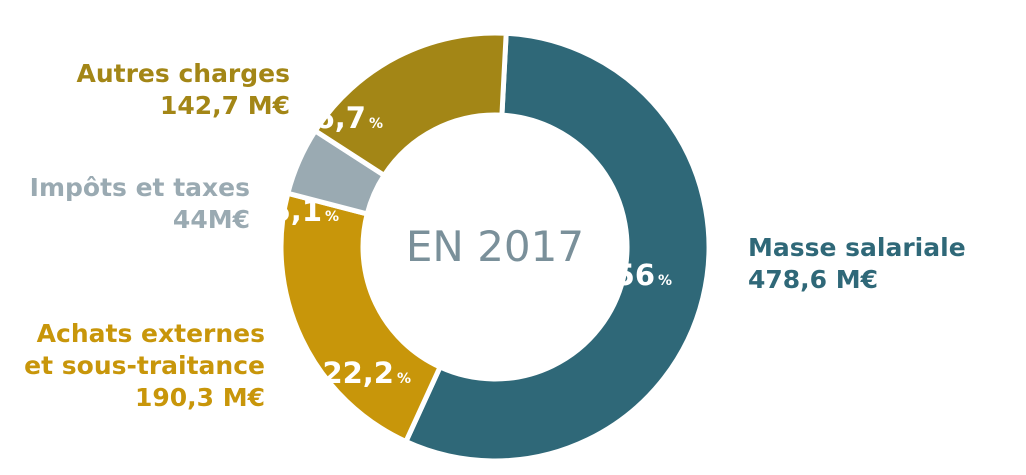 Image resolution: width=1026 pixels, height=475 pixels. I want to click on percent-label: 16,7, so click(330, 118).